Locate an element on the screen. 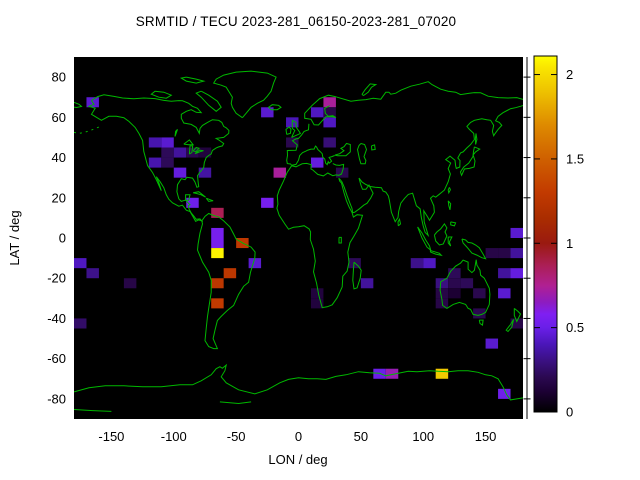 This screenshot has width=640, height=480. x-tick-label: 0 is located at coordinates (298, 436).